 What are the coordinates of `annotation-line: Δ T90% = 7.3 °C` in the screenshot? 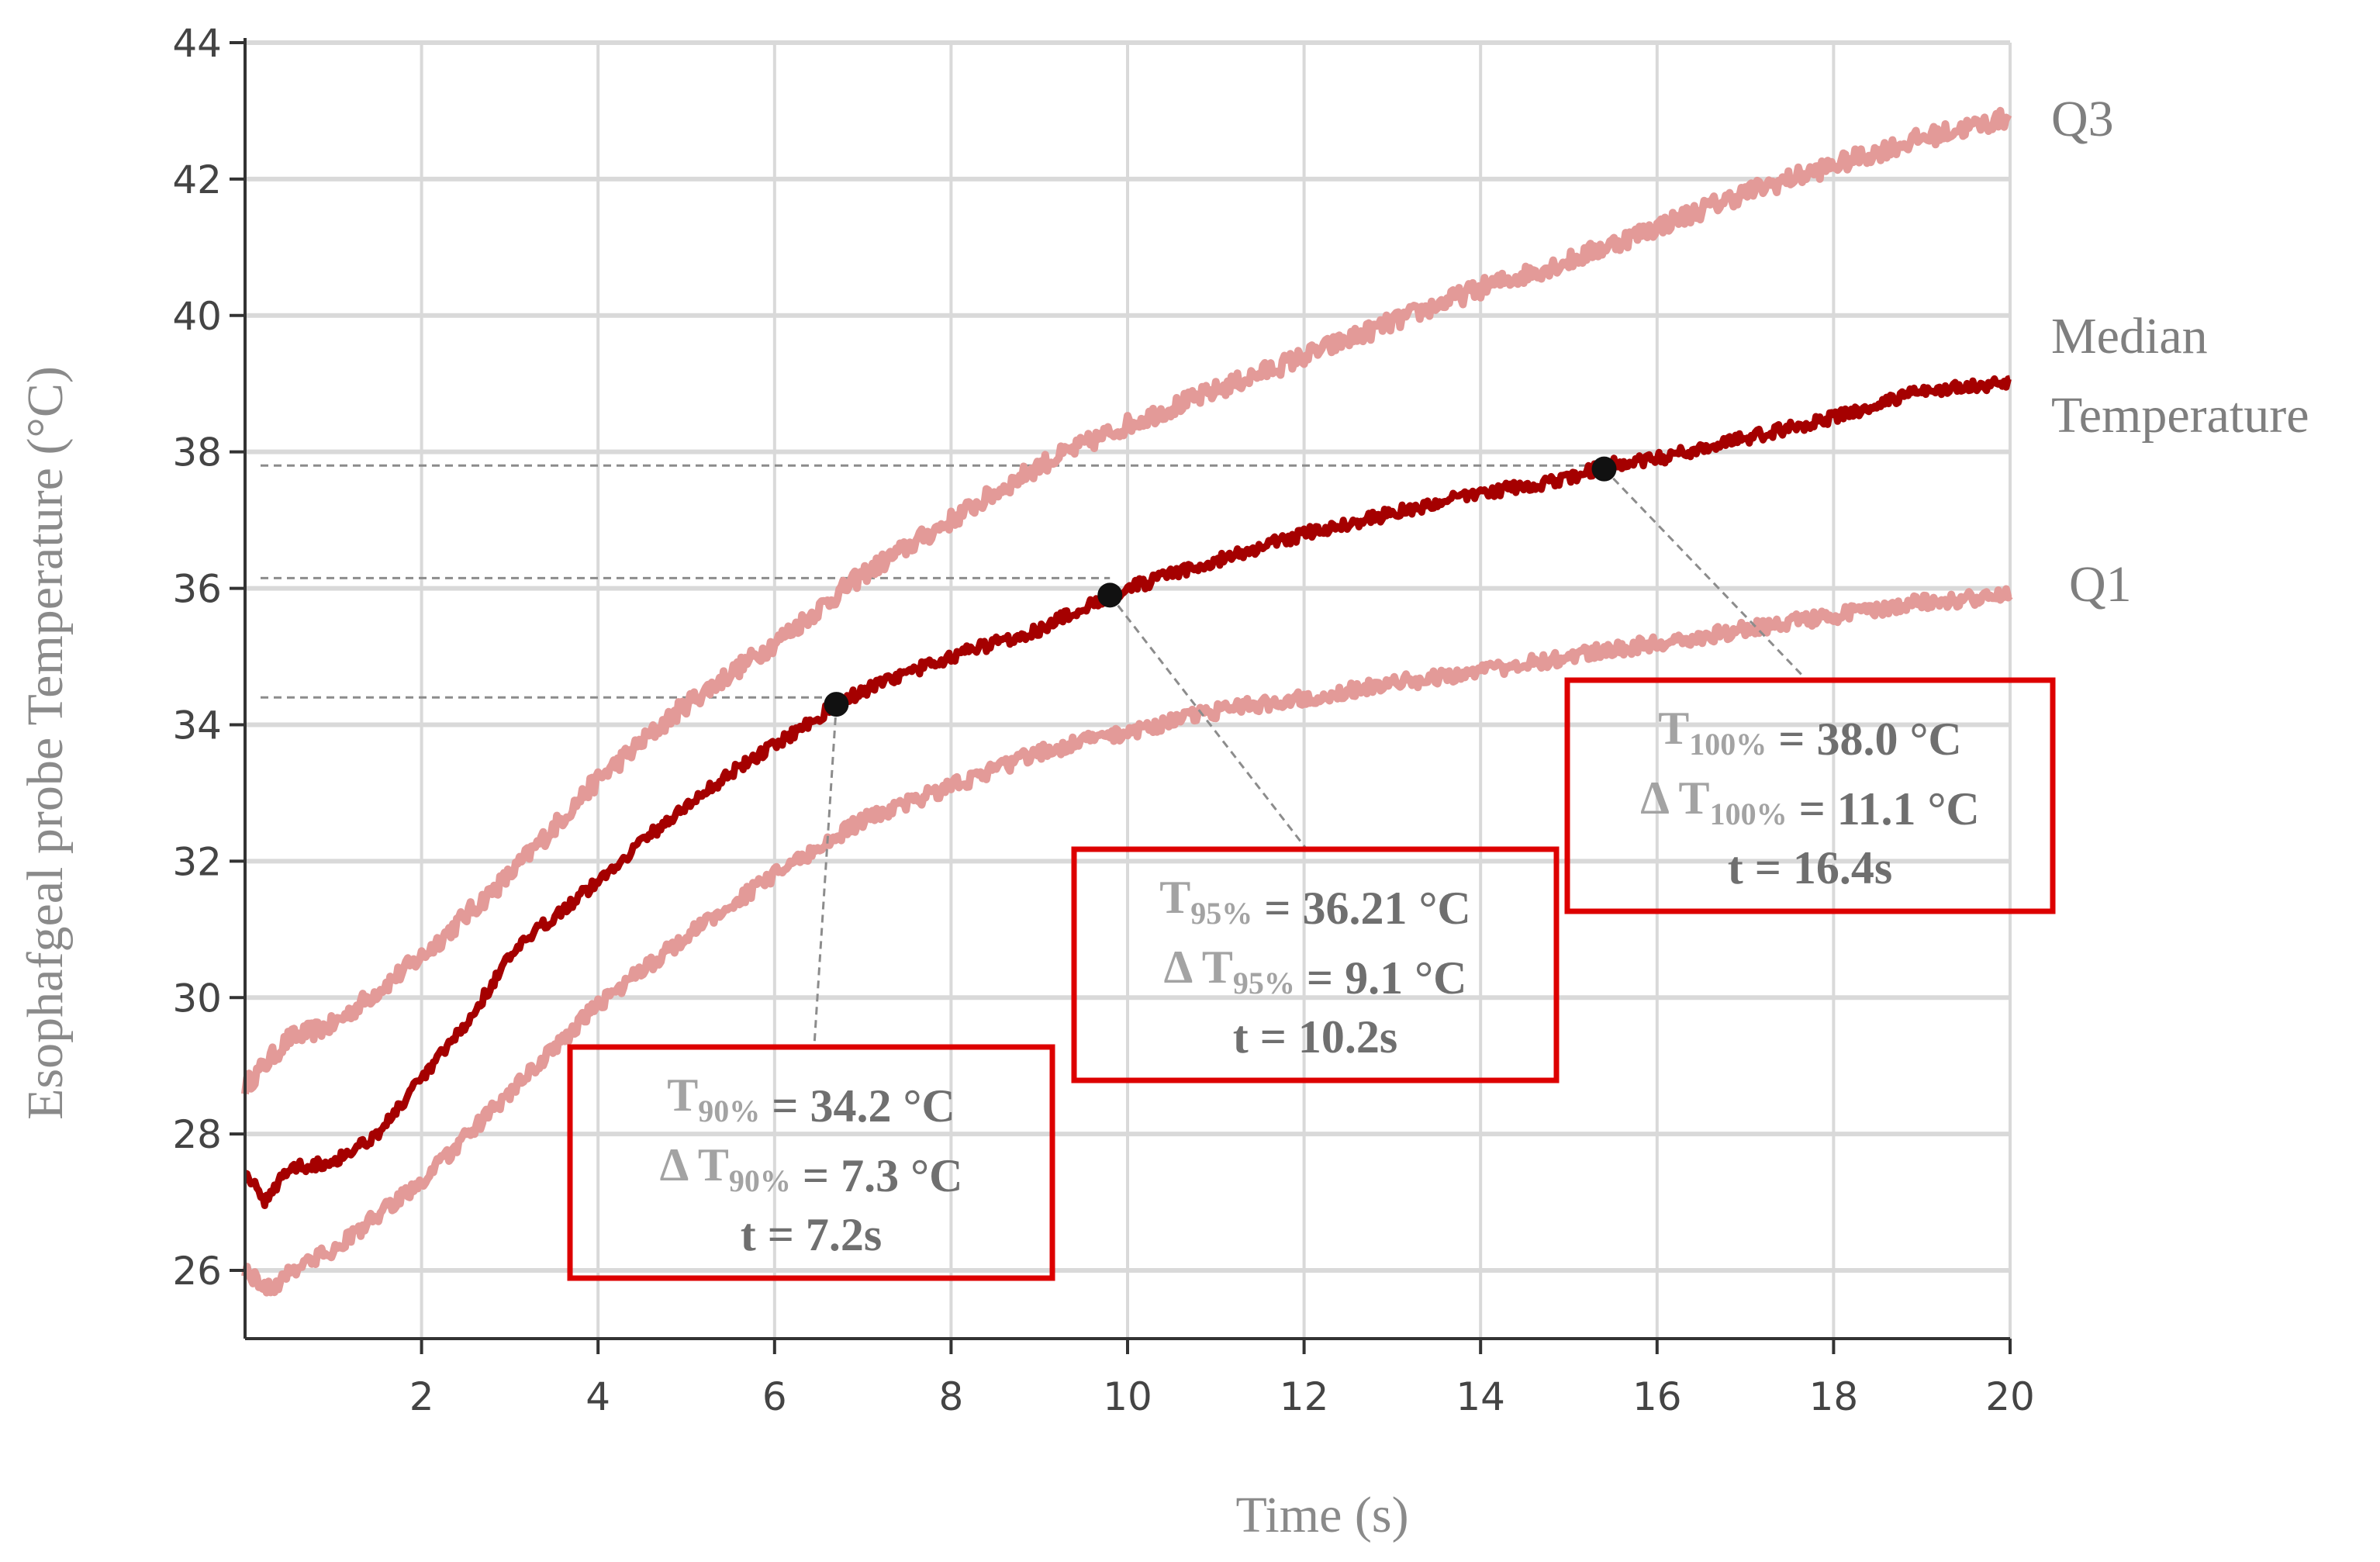 It's located at (812, 1170).